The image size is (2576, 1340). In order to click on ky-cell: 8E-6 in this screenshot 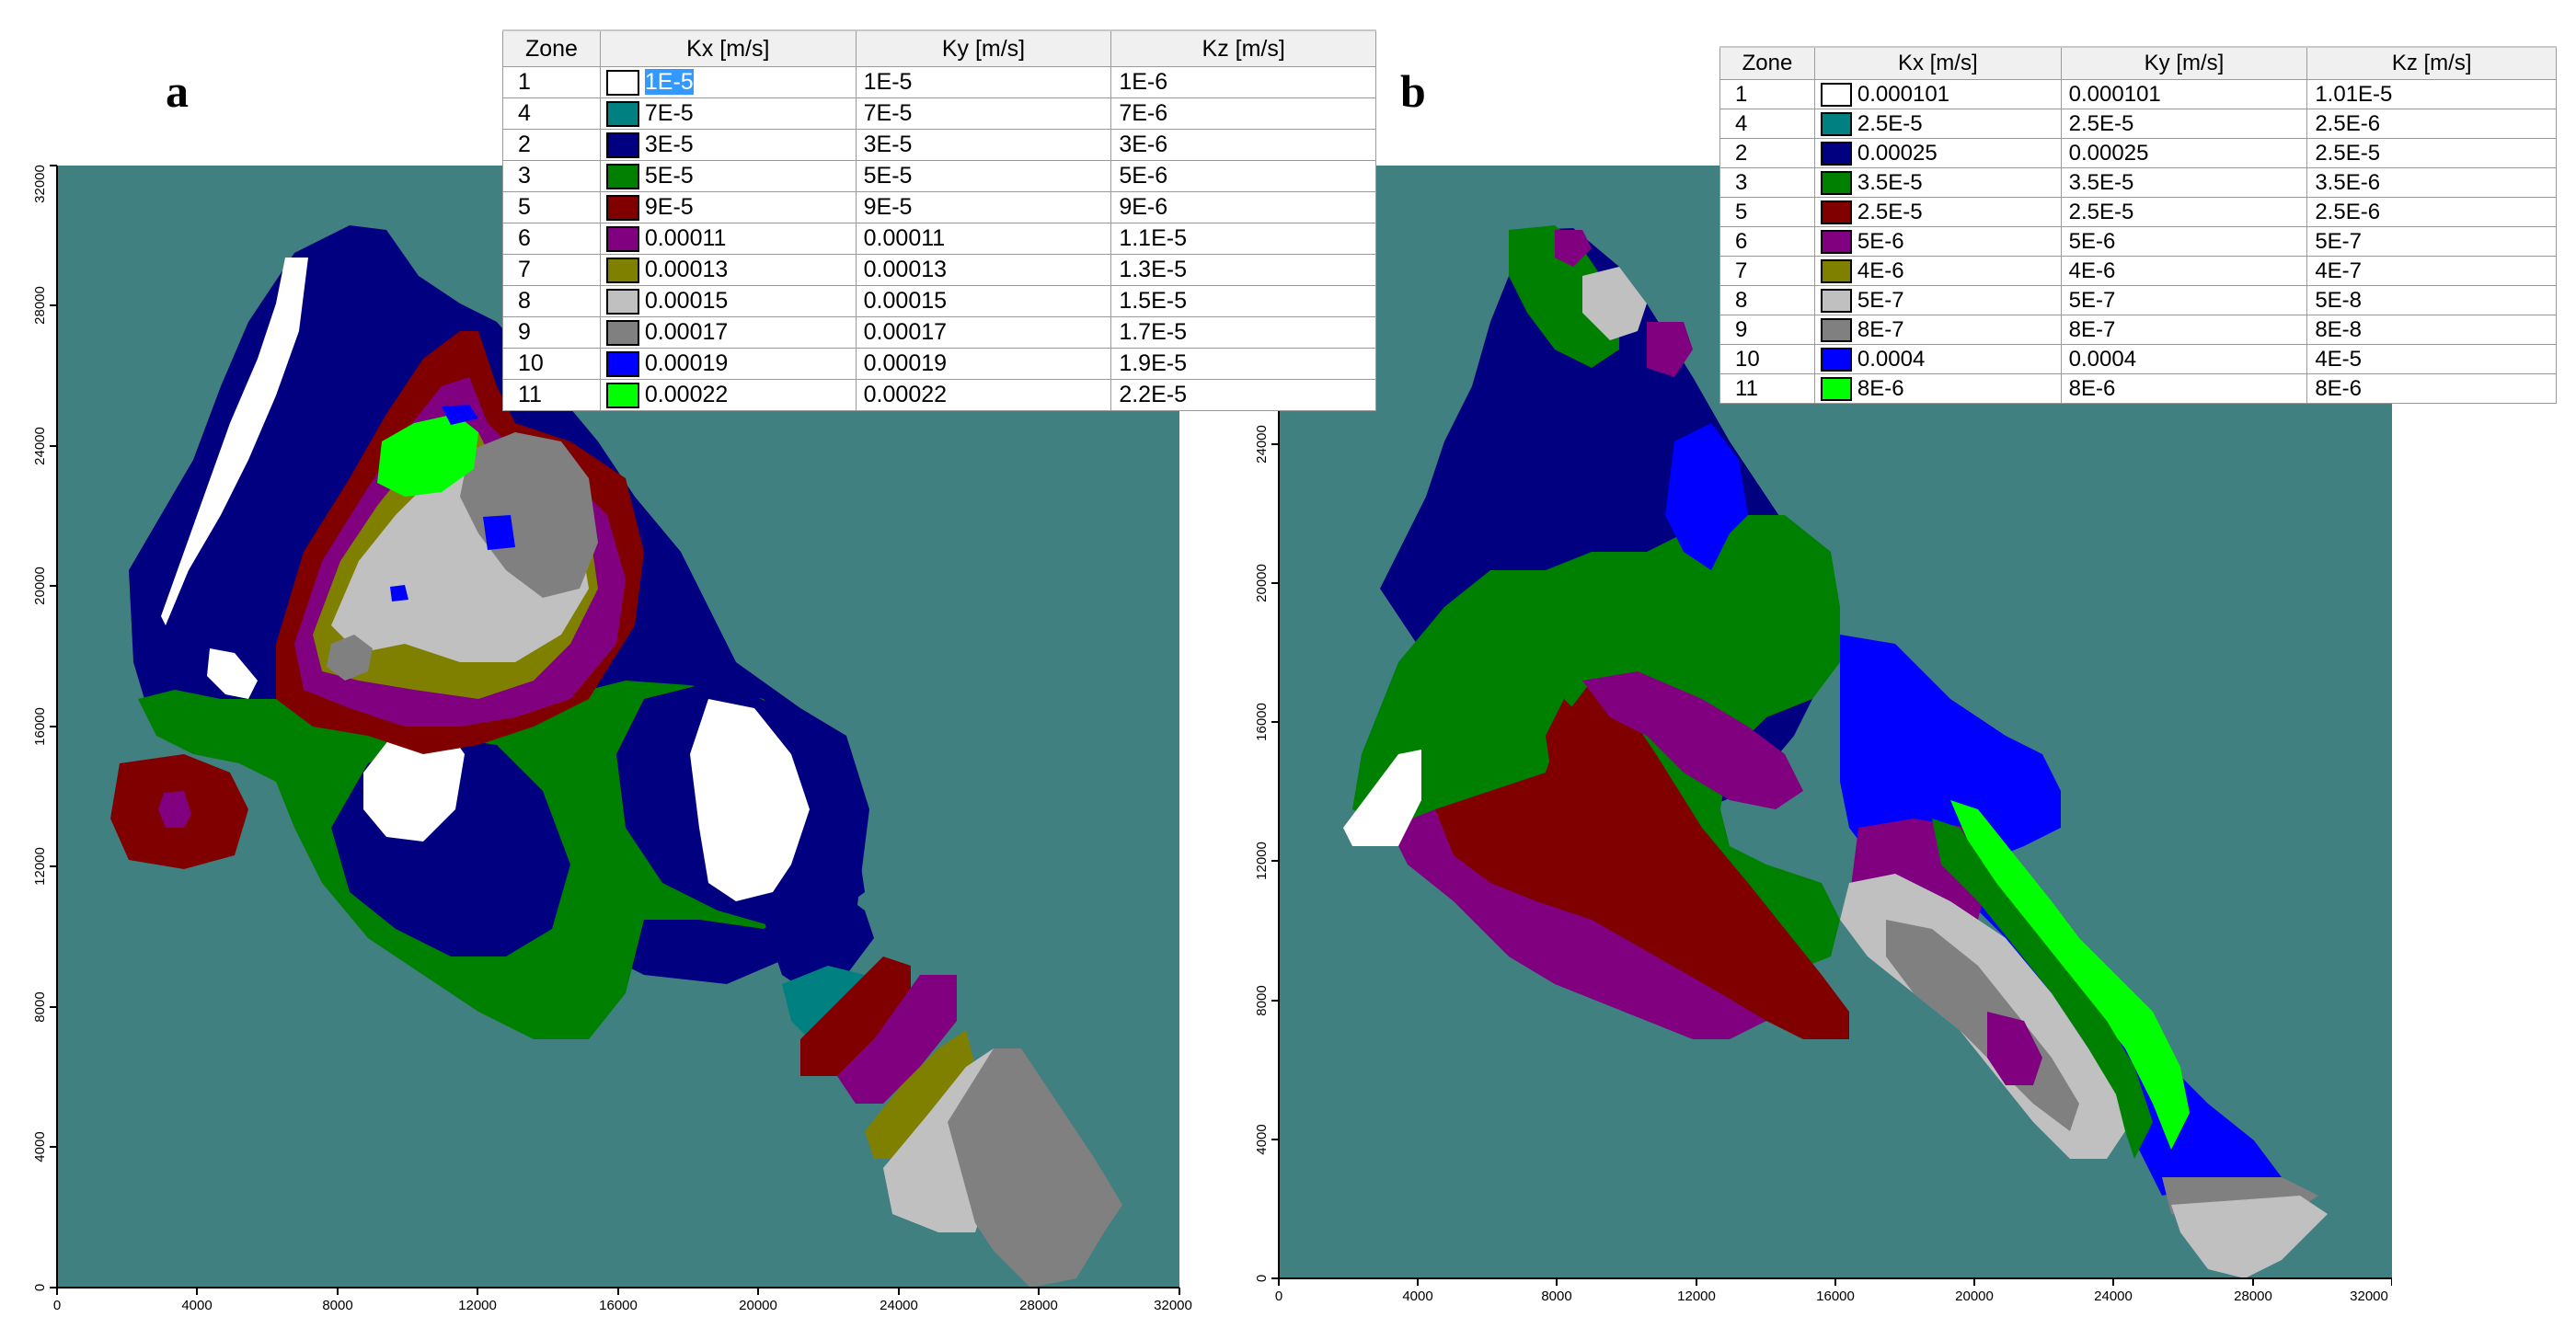, I will do `click(2184, 389)`.